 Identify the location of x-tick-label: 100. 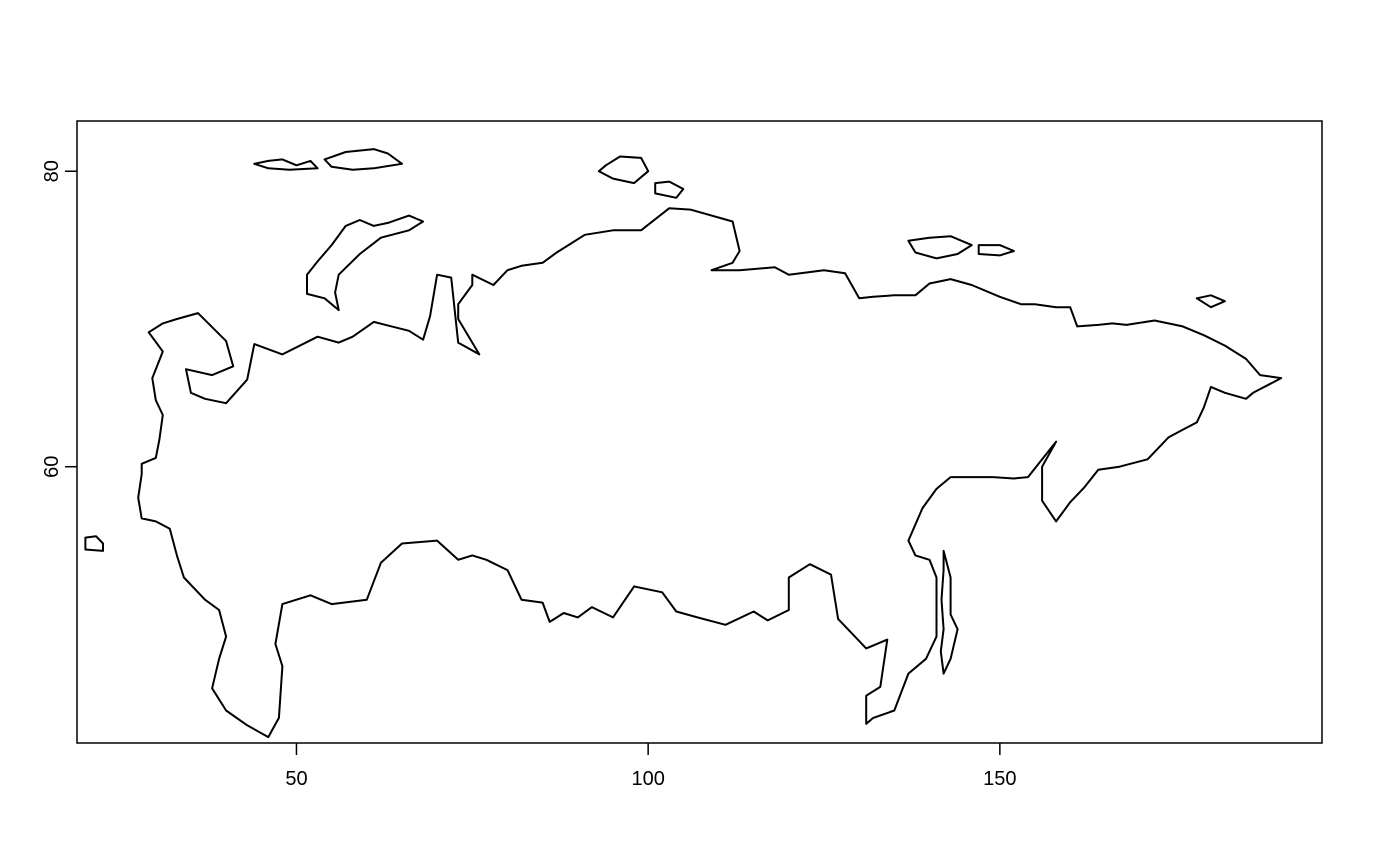
(647, 779).